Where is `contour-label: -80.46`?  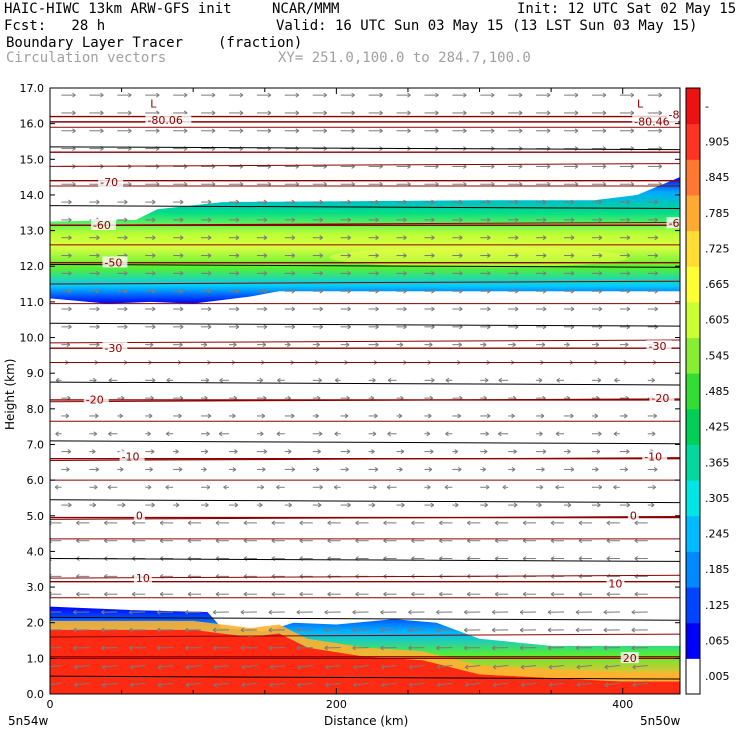
contour-label: -80.46 is located at coordinates (651, 122).